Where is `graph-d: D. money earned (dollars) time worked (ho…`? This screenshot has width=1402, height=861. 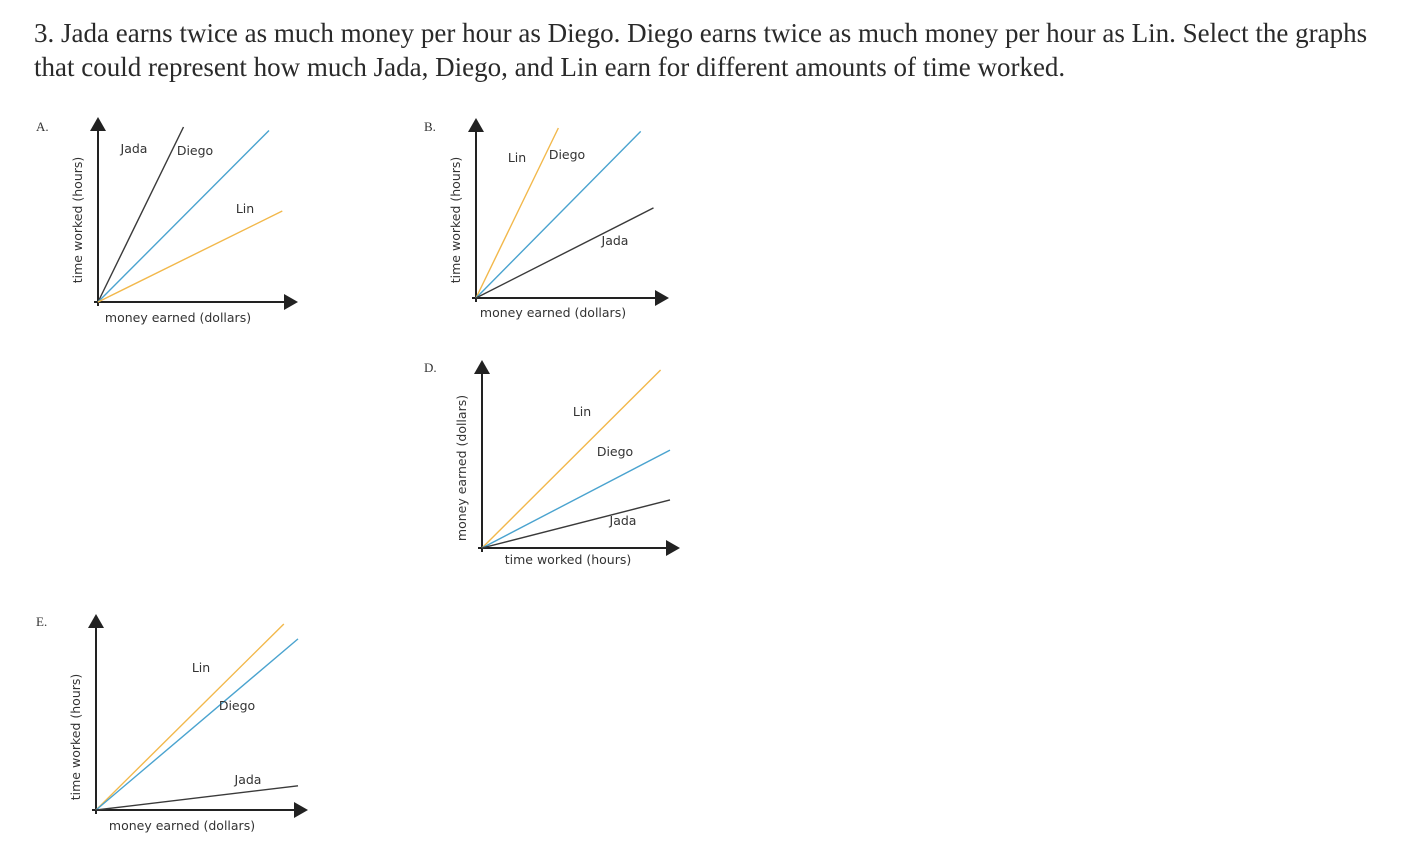 graph-d: D. money earned (dollars) time worked (ho… is located at coordinates (555, 470).